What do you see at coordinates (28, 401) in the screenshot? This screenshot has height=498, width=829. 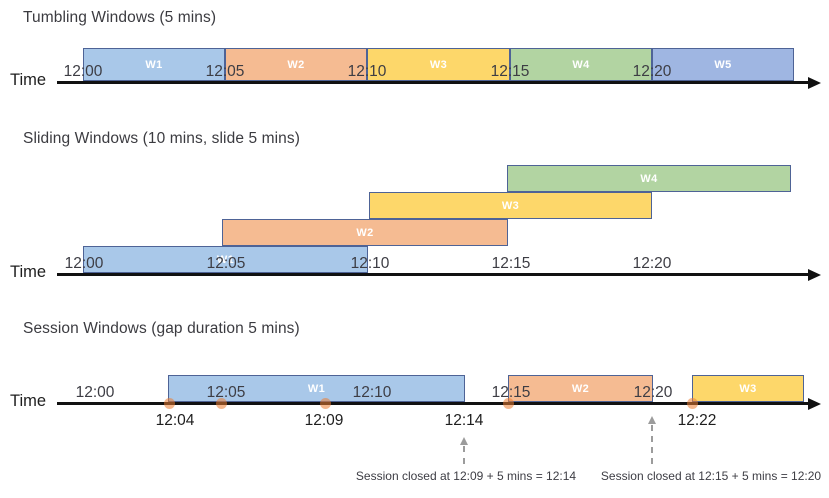 I see `session-time-axis-label: Time` at bounding box center [28, 401].